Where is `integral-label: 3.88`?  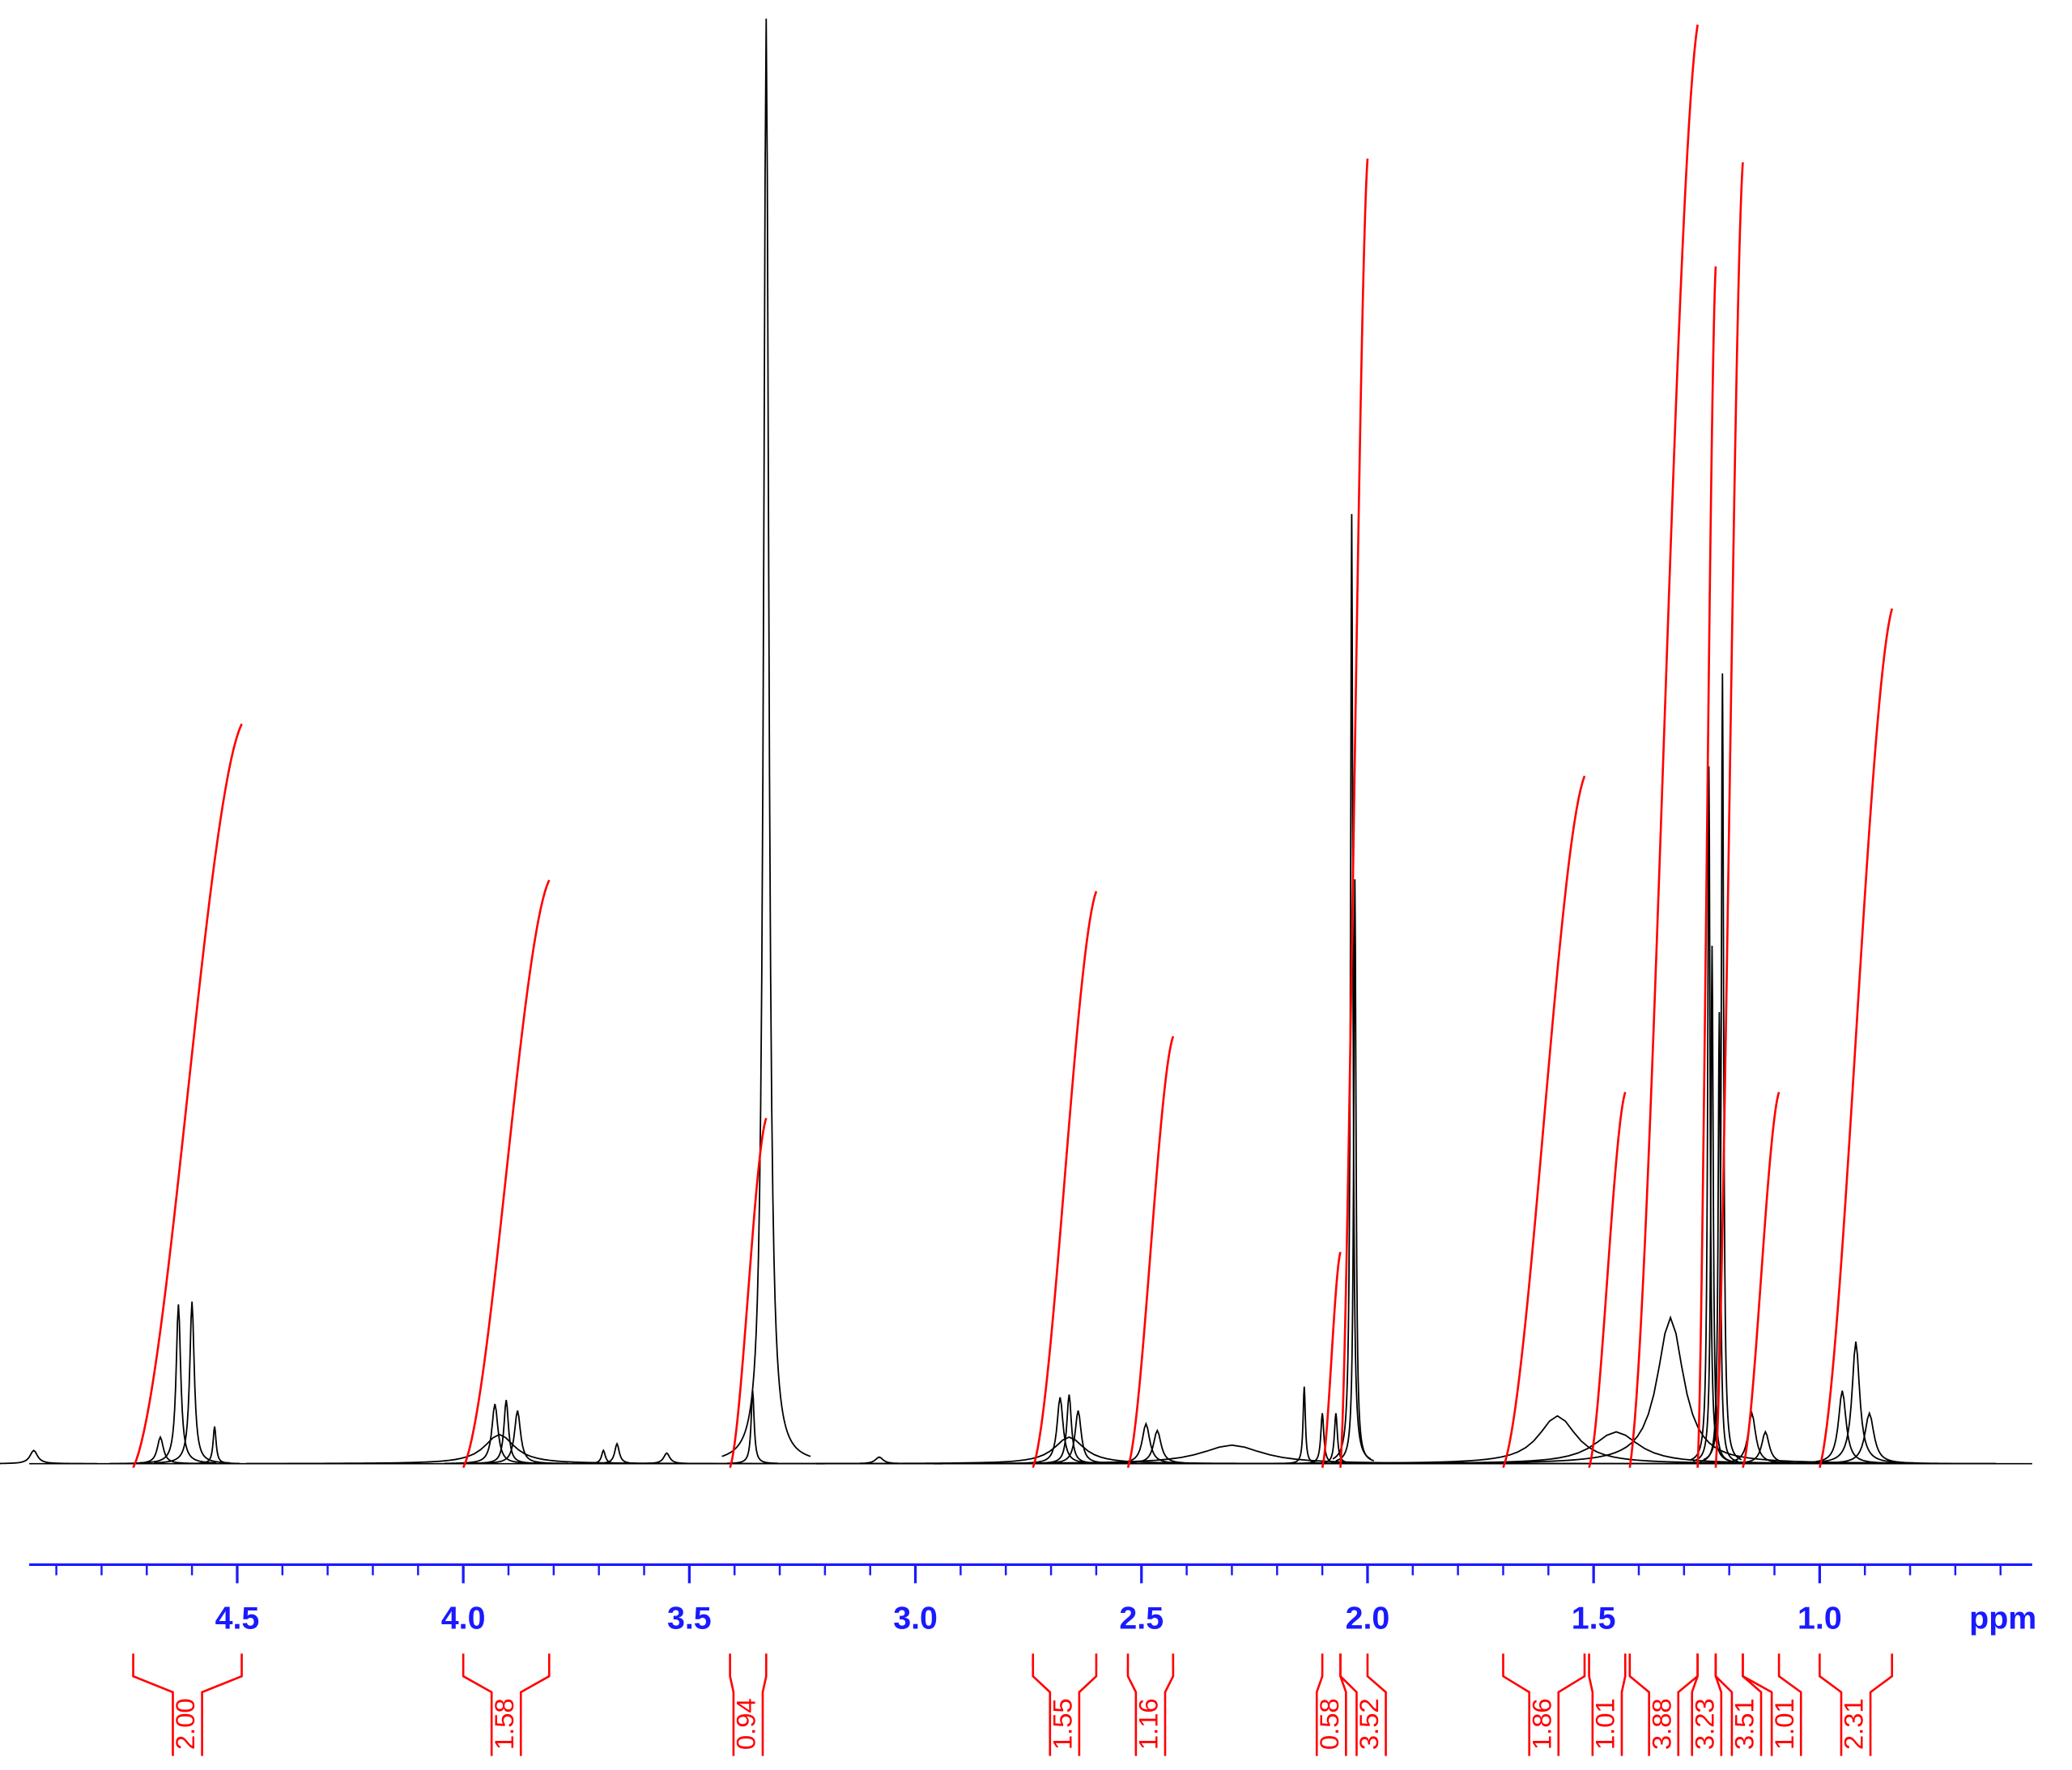
integral-label: 3.88 is located at coordinates (1661, 1724).